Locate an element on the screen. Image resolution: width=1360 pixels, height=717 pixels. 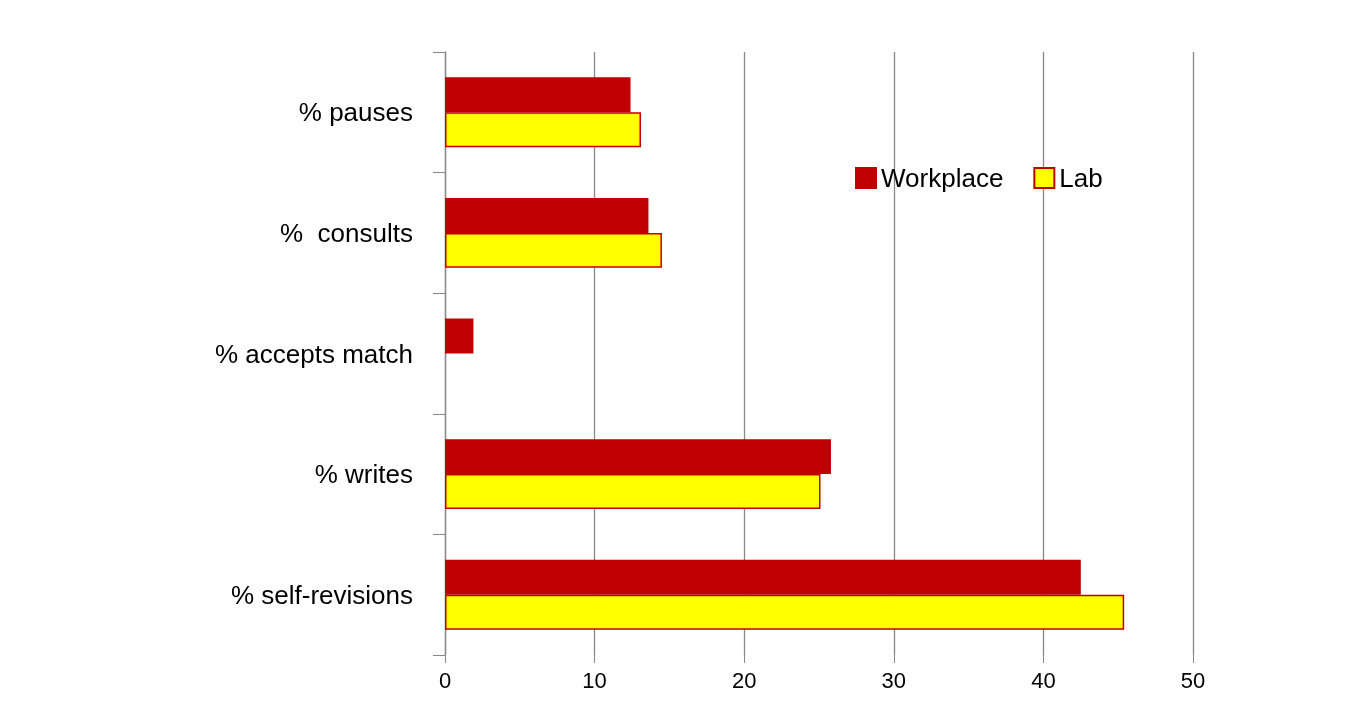
x-tick-label: 50 is located at coordinates (1193, 680).